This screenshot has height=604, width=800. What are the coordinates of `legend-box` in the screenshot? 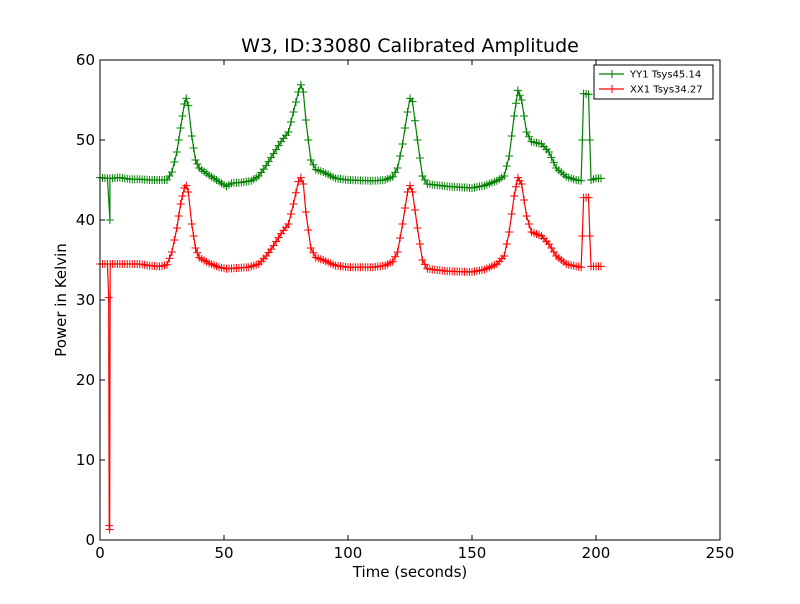 It's located at (653, 82).